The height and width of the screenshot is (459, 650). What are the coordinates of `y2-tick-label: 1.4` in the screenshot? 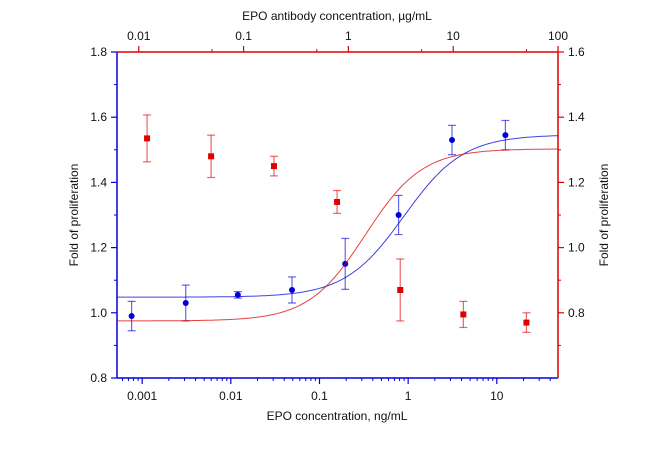 It's located at (576, 117).